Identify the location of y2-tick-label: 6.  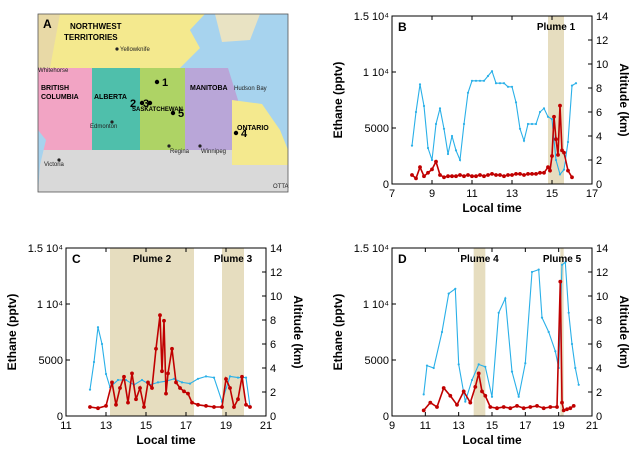
(273, 345).